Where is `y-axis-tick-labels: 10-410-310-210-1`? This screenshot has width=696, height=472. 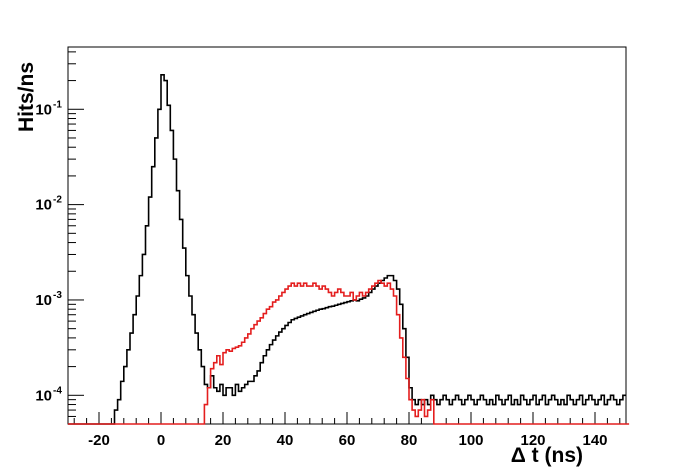
y-axis-tick-labels: 10-410-310-210-1 is located at coordinates (48, 251).